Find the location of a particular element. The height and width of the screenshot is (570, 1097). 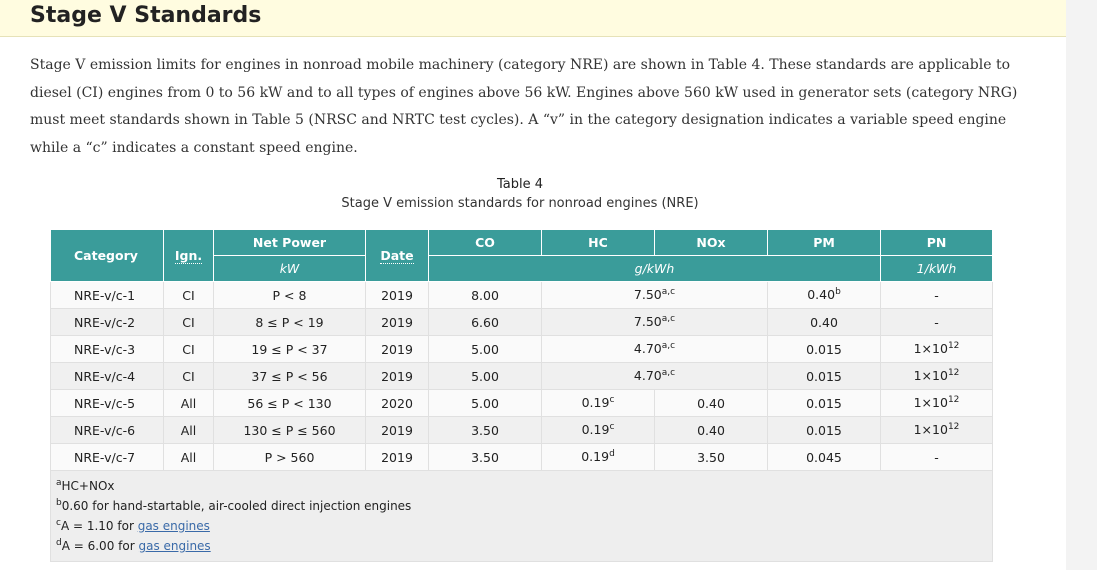

cell-hc-nox: 7.50a,c is located at coordinates (654, 322).